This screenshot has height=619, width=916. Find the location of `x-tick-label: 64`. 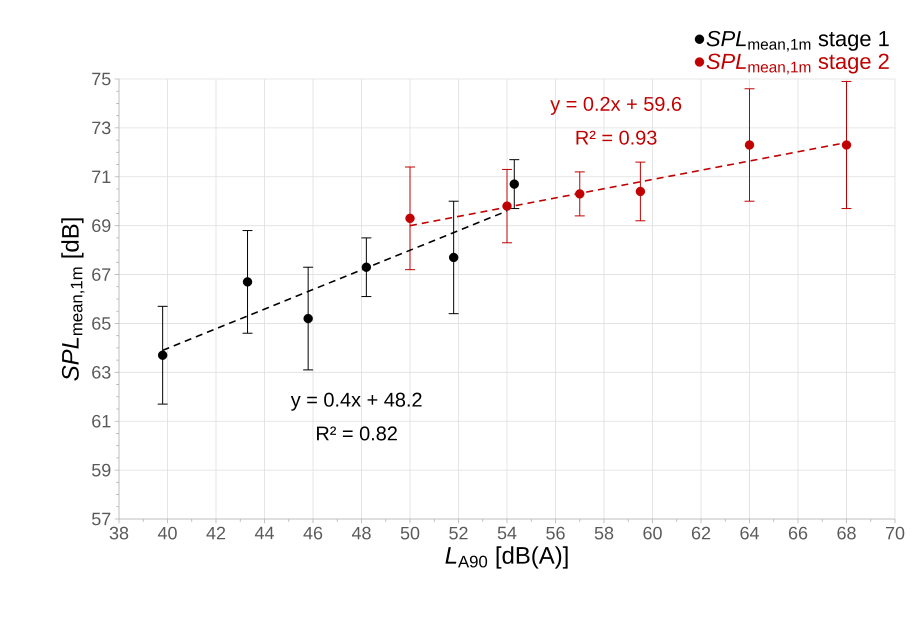

x-tick-label: 64 is located at coordinates (749, 533).